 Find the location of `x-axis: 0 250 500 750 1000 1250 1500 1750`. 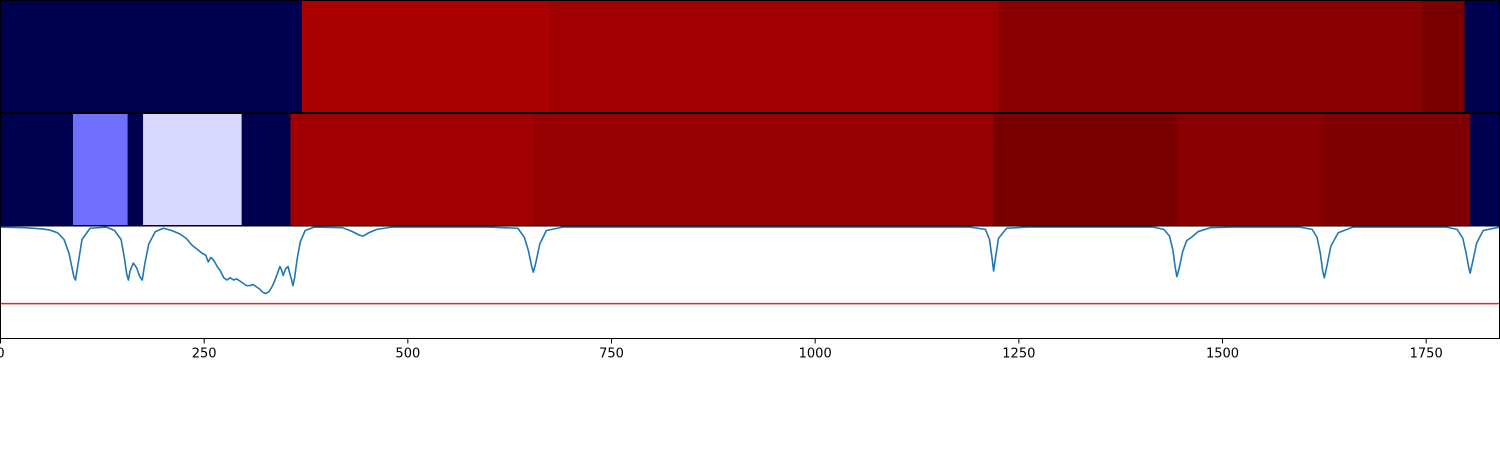

x-axis: 0 250 500 750 1000 1250 1500 1750 is located at coordinates (721, 350).